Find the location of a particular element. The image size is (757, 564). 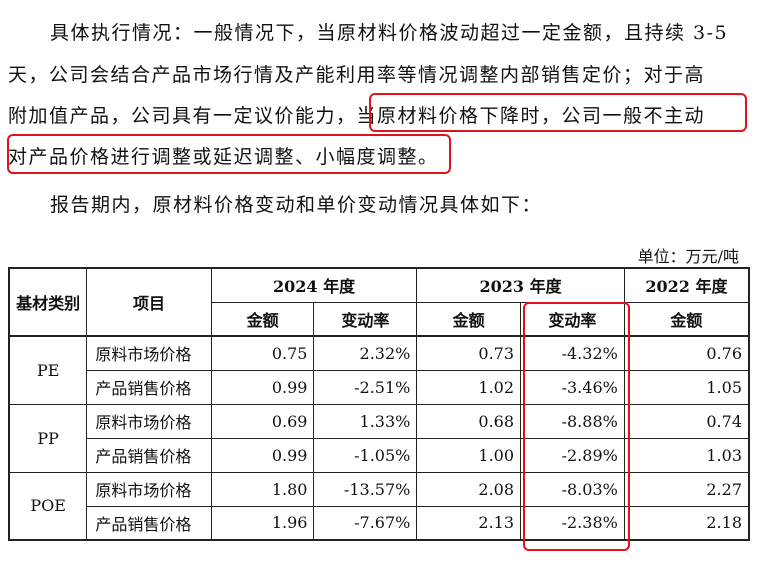

table-row: POE 原料市场价格 1.80 -13.57% 2.08 -8.03% 2.27 is located at coordinates (379, 506).